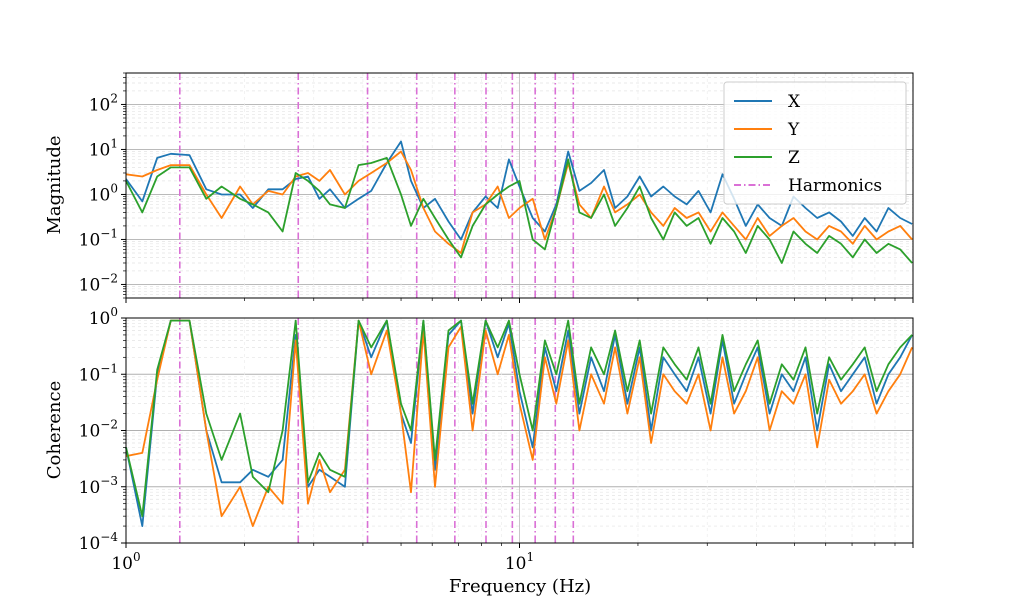  I want to click on legend: XYZ Harmonics, so click(815, 143).